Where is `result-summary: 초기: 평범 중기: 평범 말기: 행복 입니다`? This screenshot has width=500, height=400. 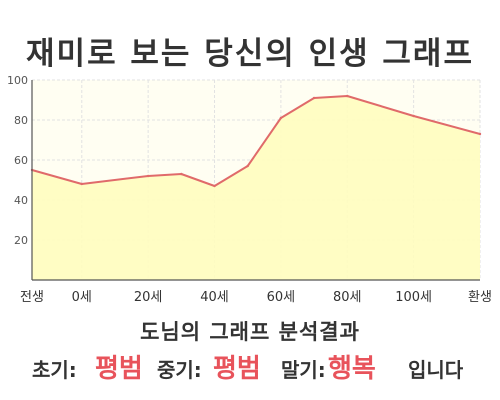
result-summary: 초기: 평범 중기: 평범 말기: 행복 입니다 is located at coordinates (250, 366).